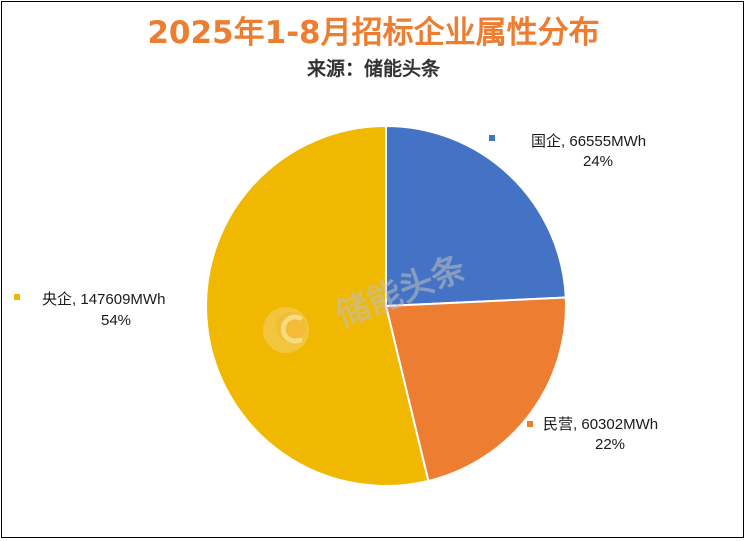  I want to click on label-yangqi-main: 央企, 147609MWh, so click(103, 299).